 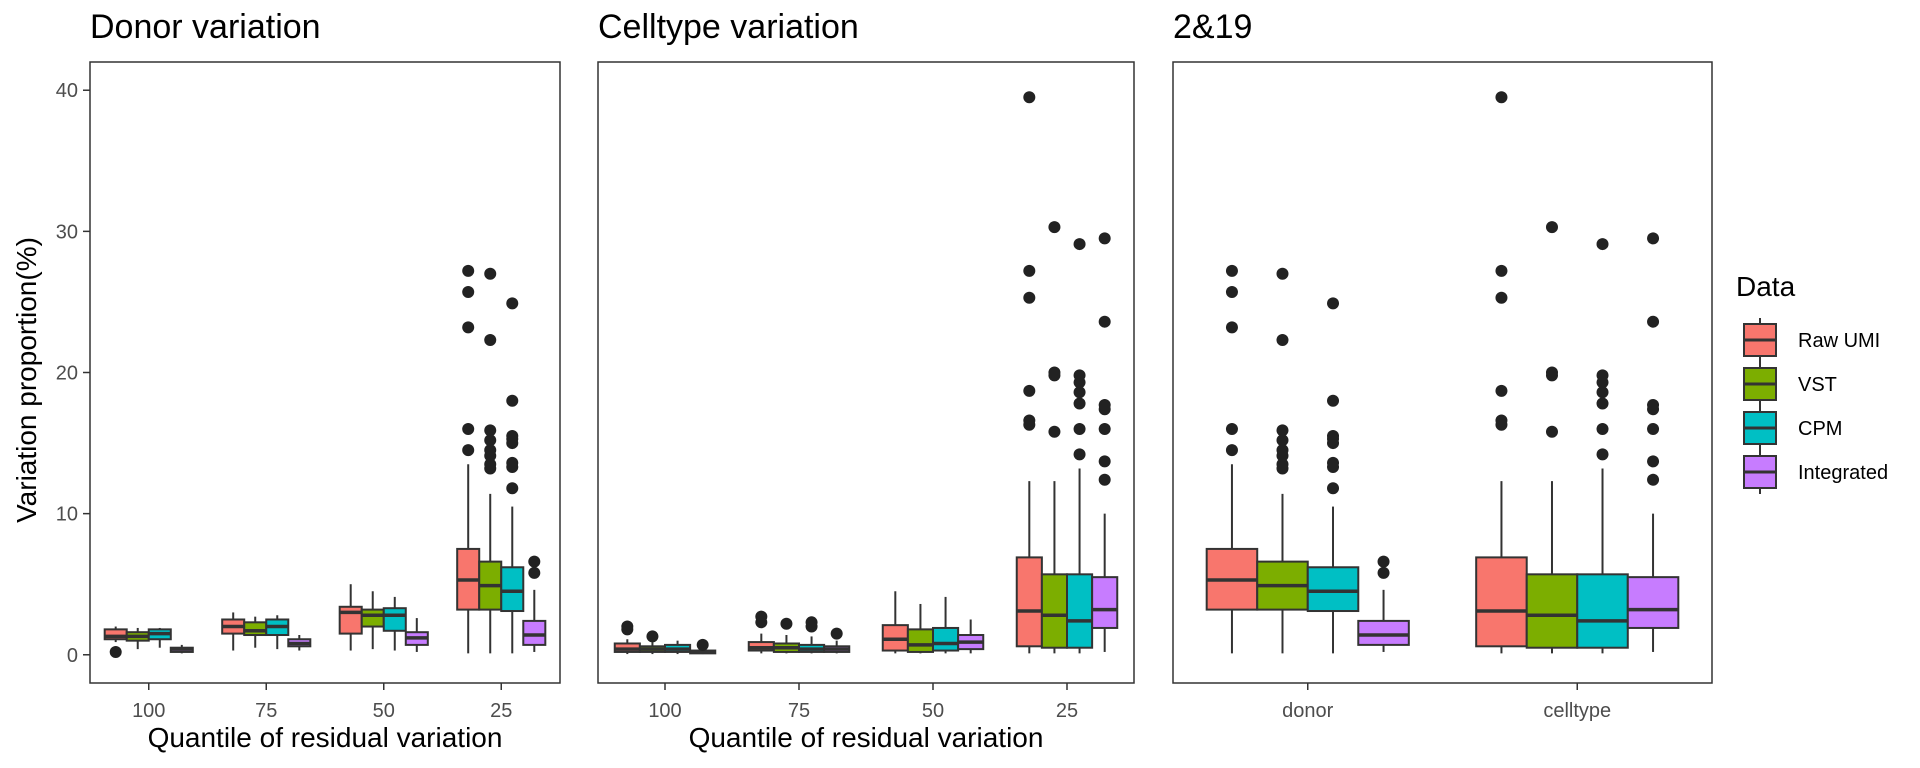 I want to click on panel-title: Donor variation, so click(x=205, y=27).